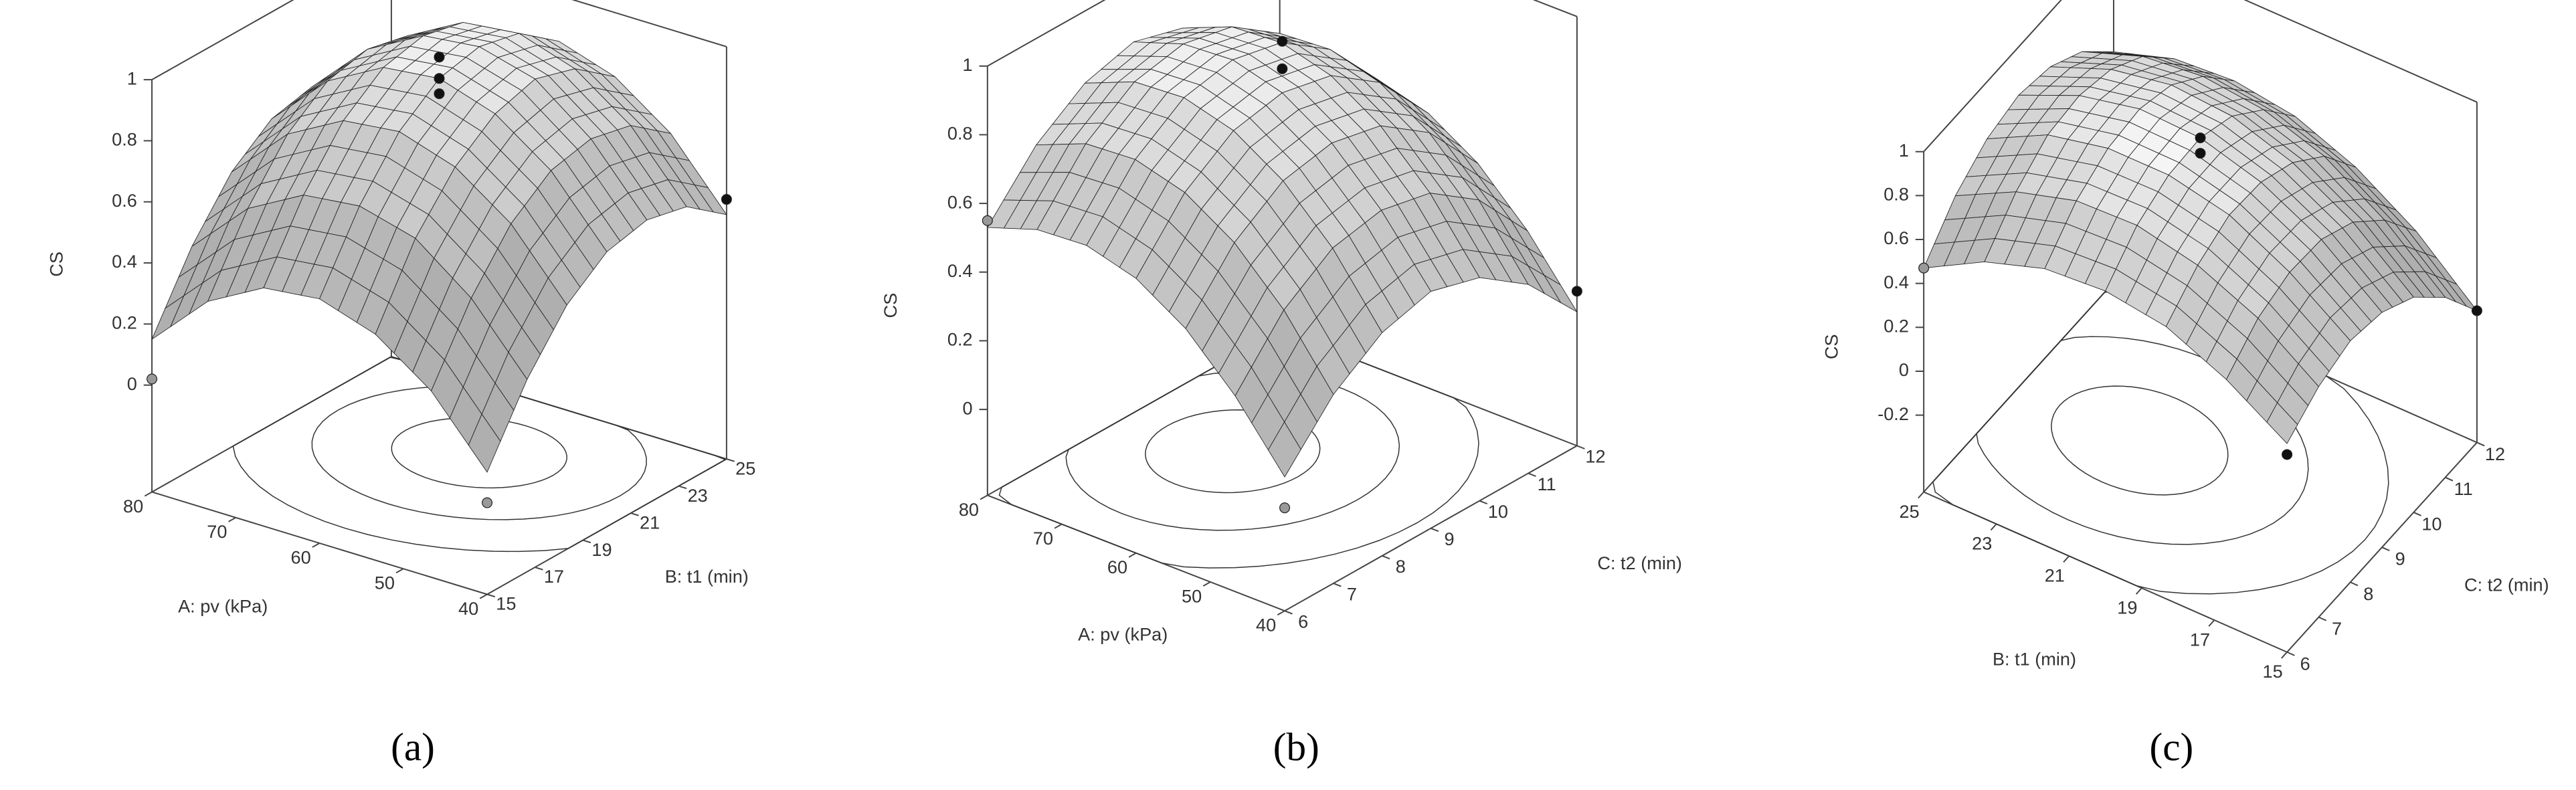 This screenshot has height=790, width=2576. What do you see at coordinates (554, 576) in the screenshot?
I see `y-tick-label: 17` at bounding box center [554, 576].